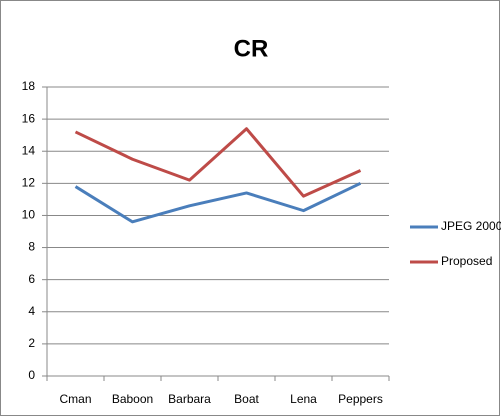  Describe the element at coordinates (189, 399) in the screenshot. I see `x-tick-label: Barbara` at that location.